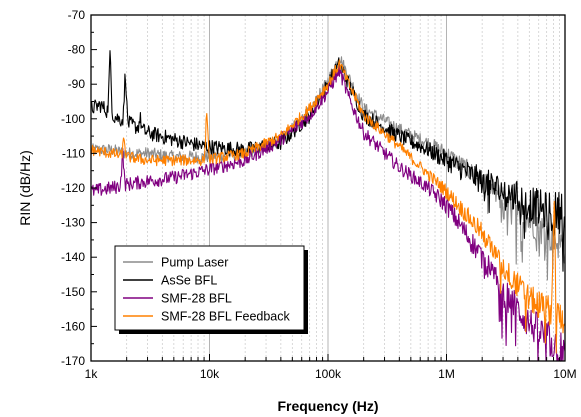  What do you see at coordinates (446, 374) in the screenshot?
I see `x-tick-label: 1M` at bounding box center [446, 374].